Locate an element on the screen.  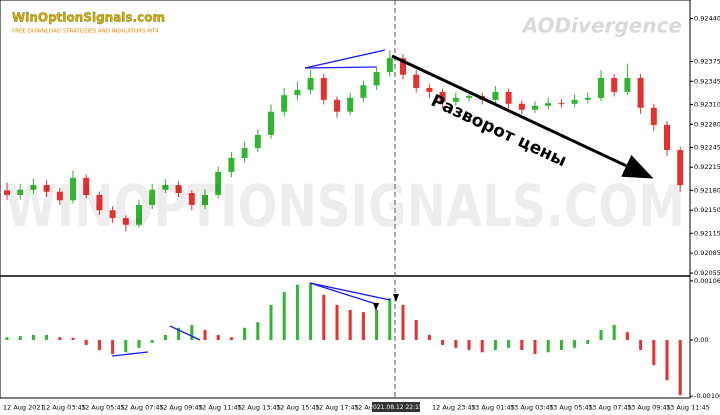
signal-arrows is located at coordinates (386, 302).